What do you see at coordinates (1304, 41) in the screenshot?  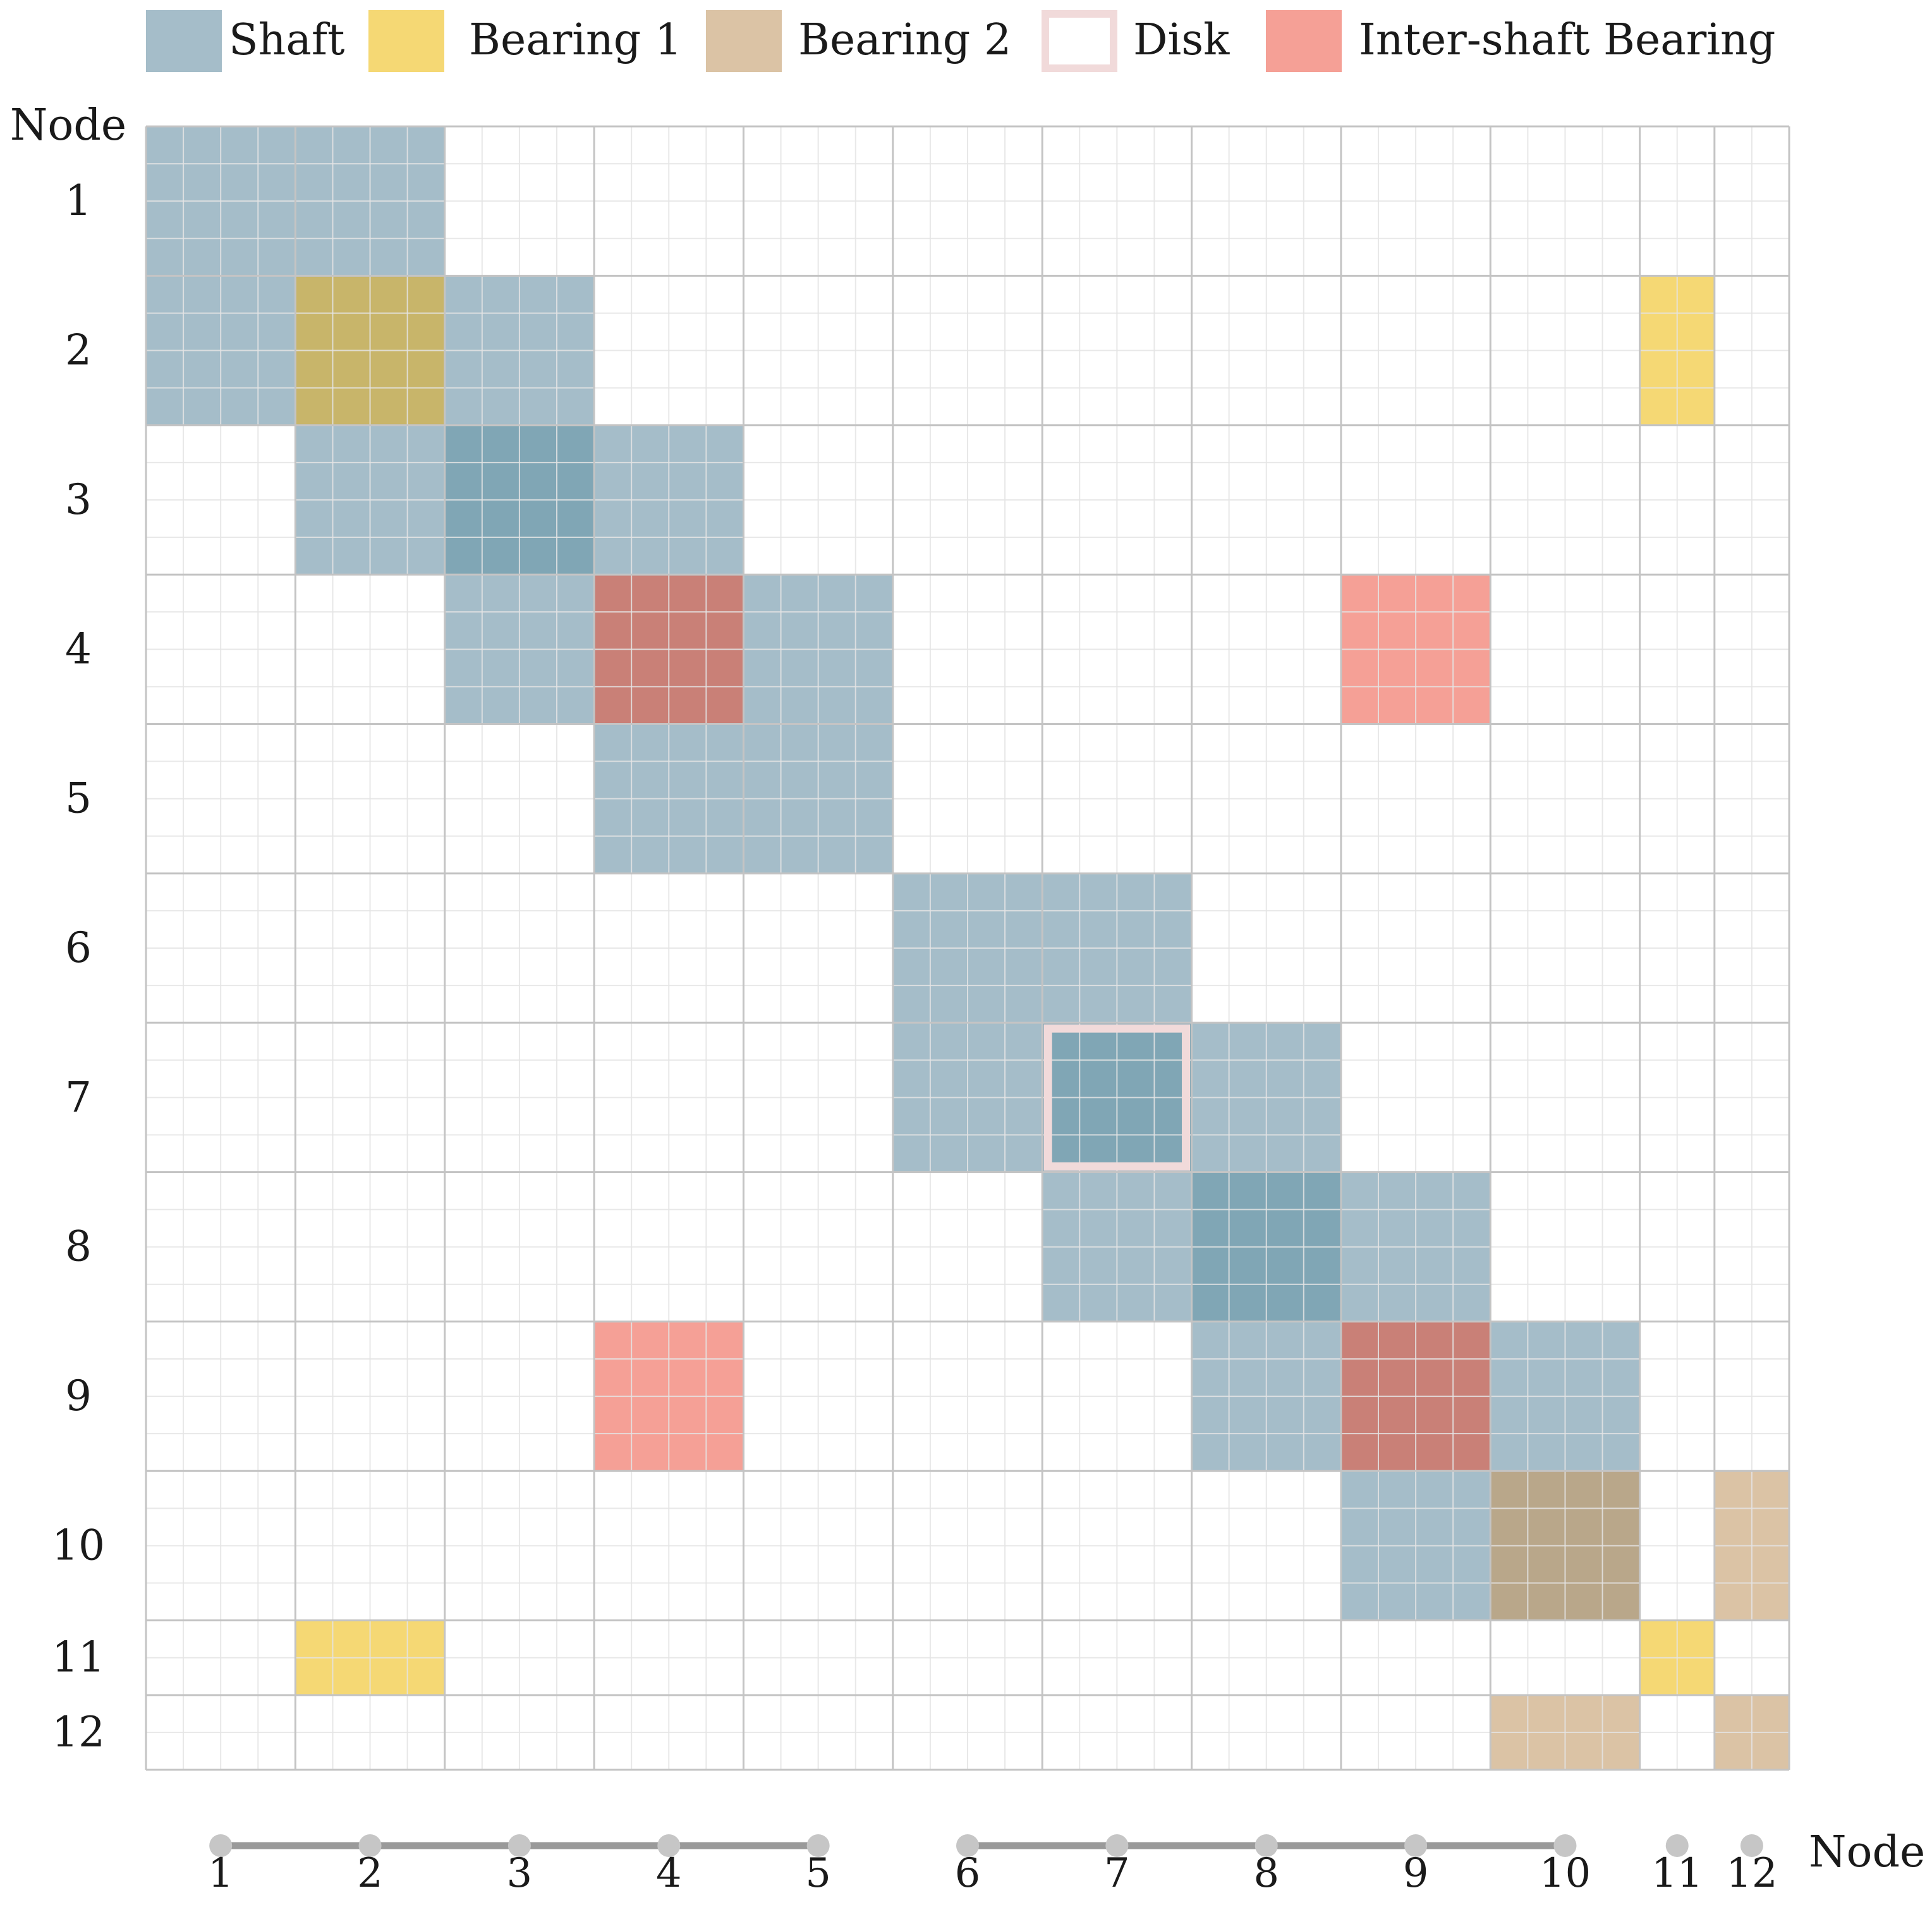 I see `legend-swatch-inter` at bounding box center [1304, 41].